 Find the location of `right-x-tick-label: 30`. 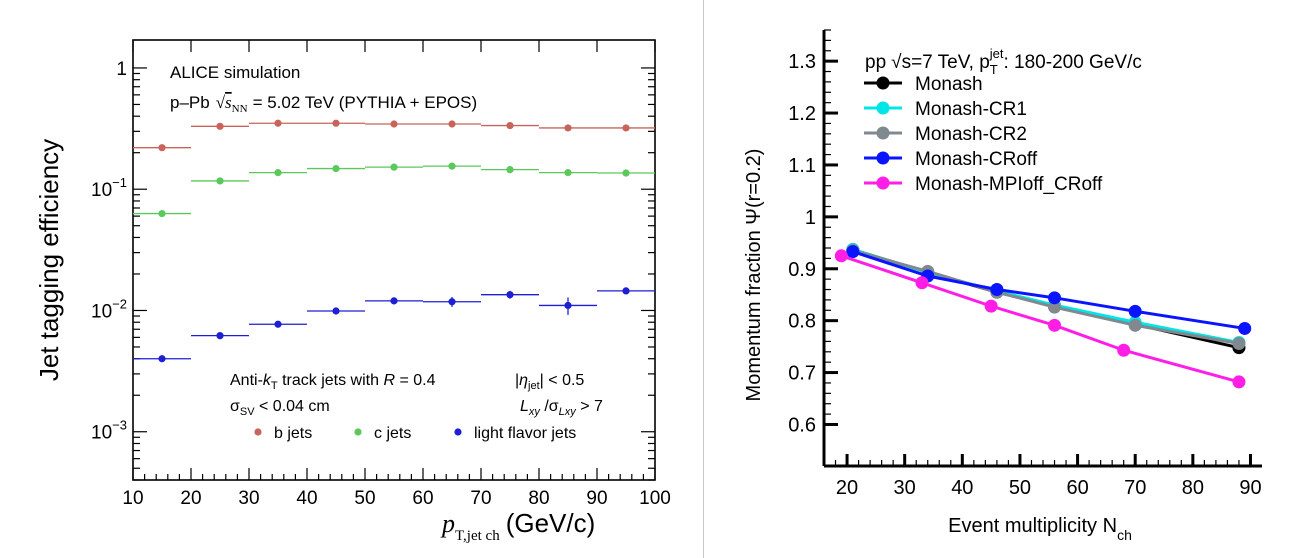

right-x-tick-label: 30 is located at coordinates (905, 488).